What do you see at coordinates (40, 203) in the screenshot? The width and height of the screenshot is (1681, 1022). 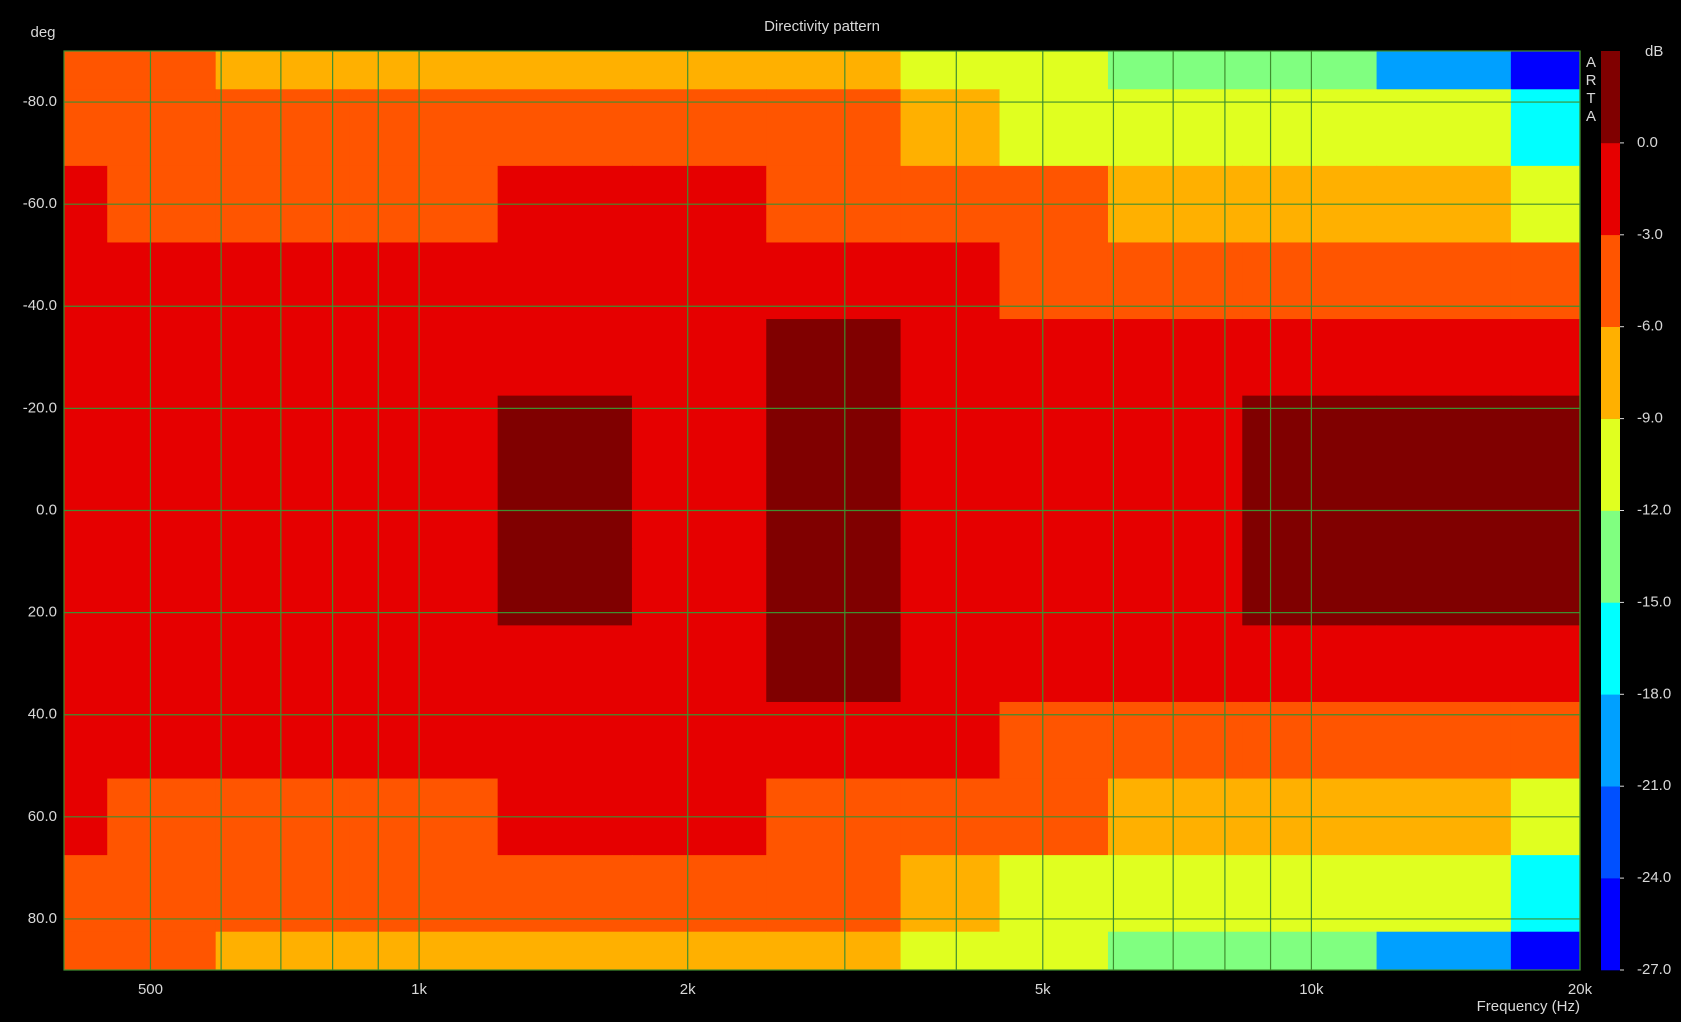 I see `y-tick-label: -60.0` at bounding box center [40, 203].